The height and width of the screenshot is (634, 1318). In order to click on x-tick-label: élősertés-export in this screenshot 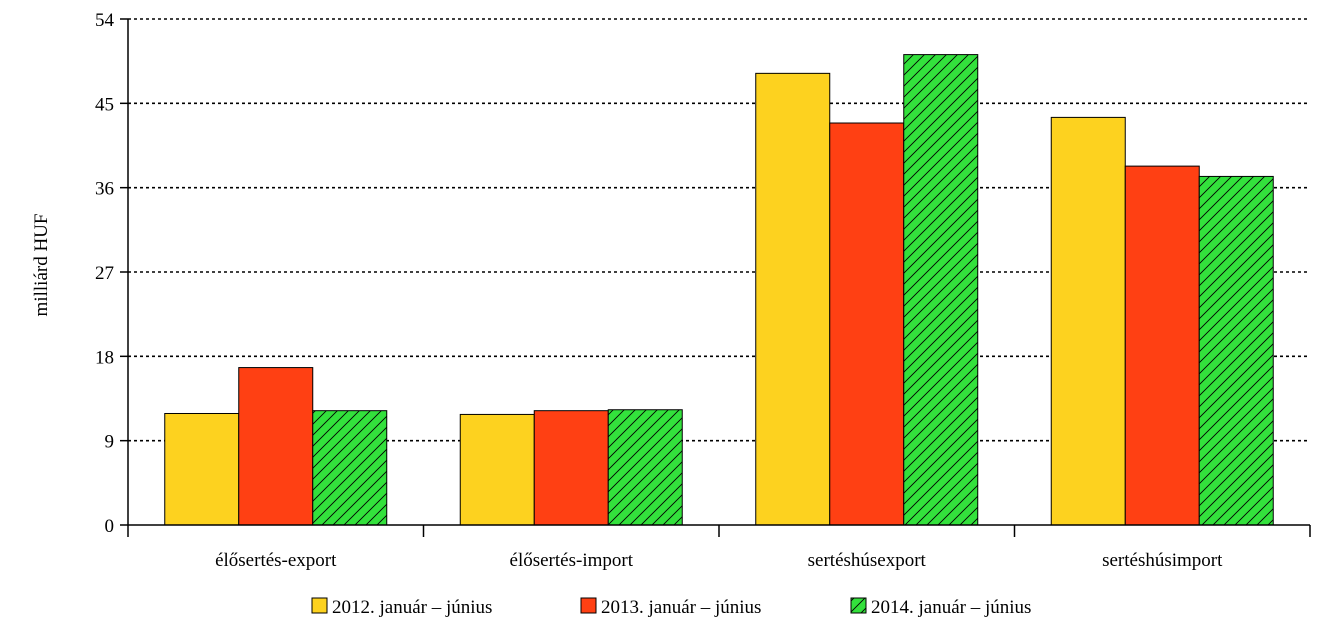, I will do `click(276, 560)`.